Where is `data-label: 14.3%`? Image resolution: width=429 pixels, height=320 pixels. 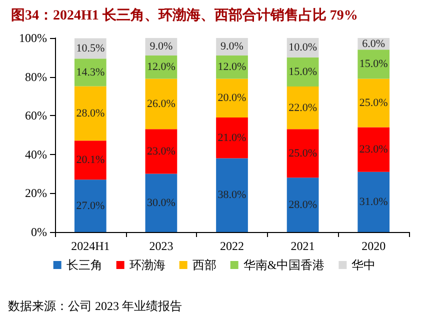
data-label: 14.3% is located at coordinates (90, 72).